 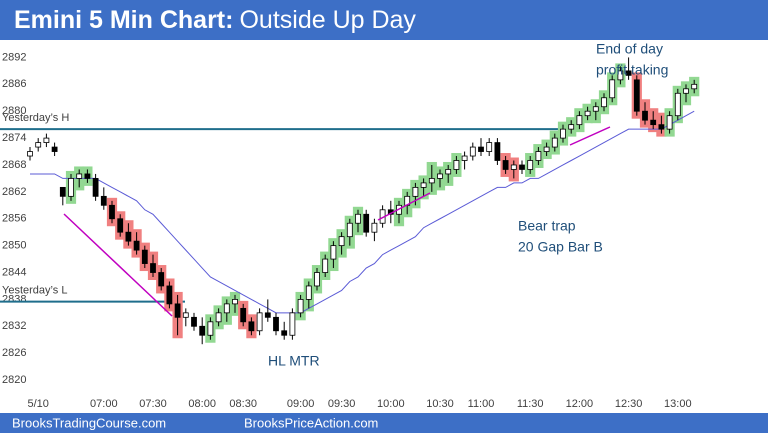 I want to click on x-tick-label: 12:00, so click(x=580, y=404).